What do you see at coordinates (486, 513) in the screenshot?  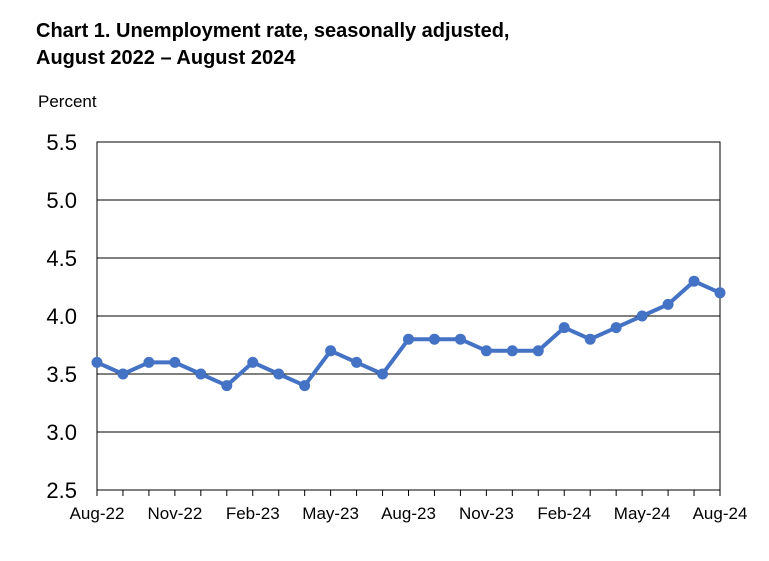 I see `x-tick-label: Nov-23` at bounding box center [486, 513].